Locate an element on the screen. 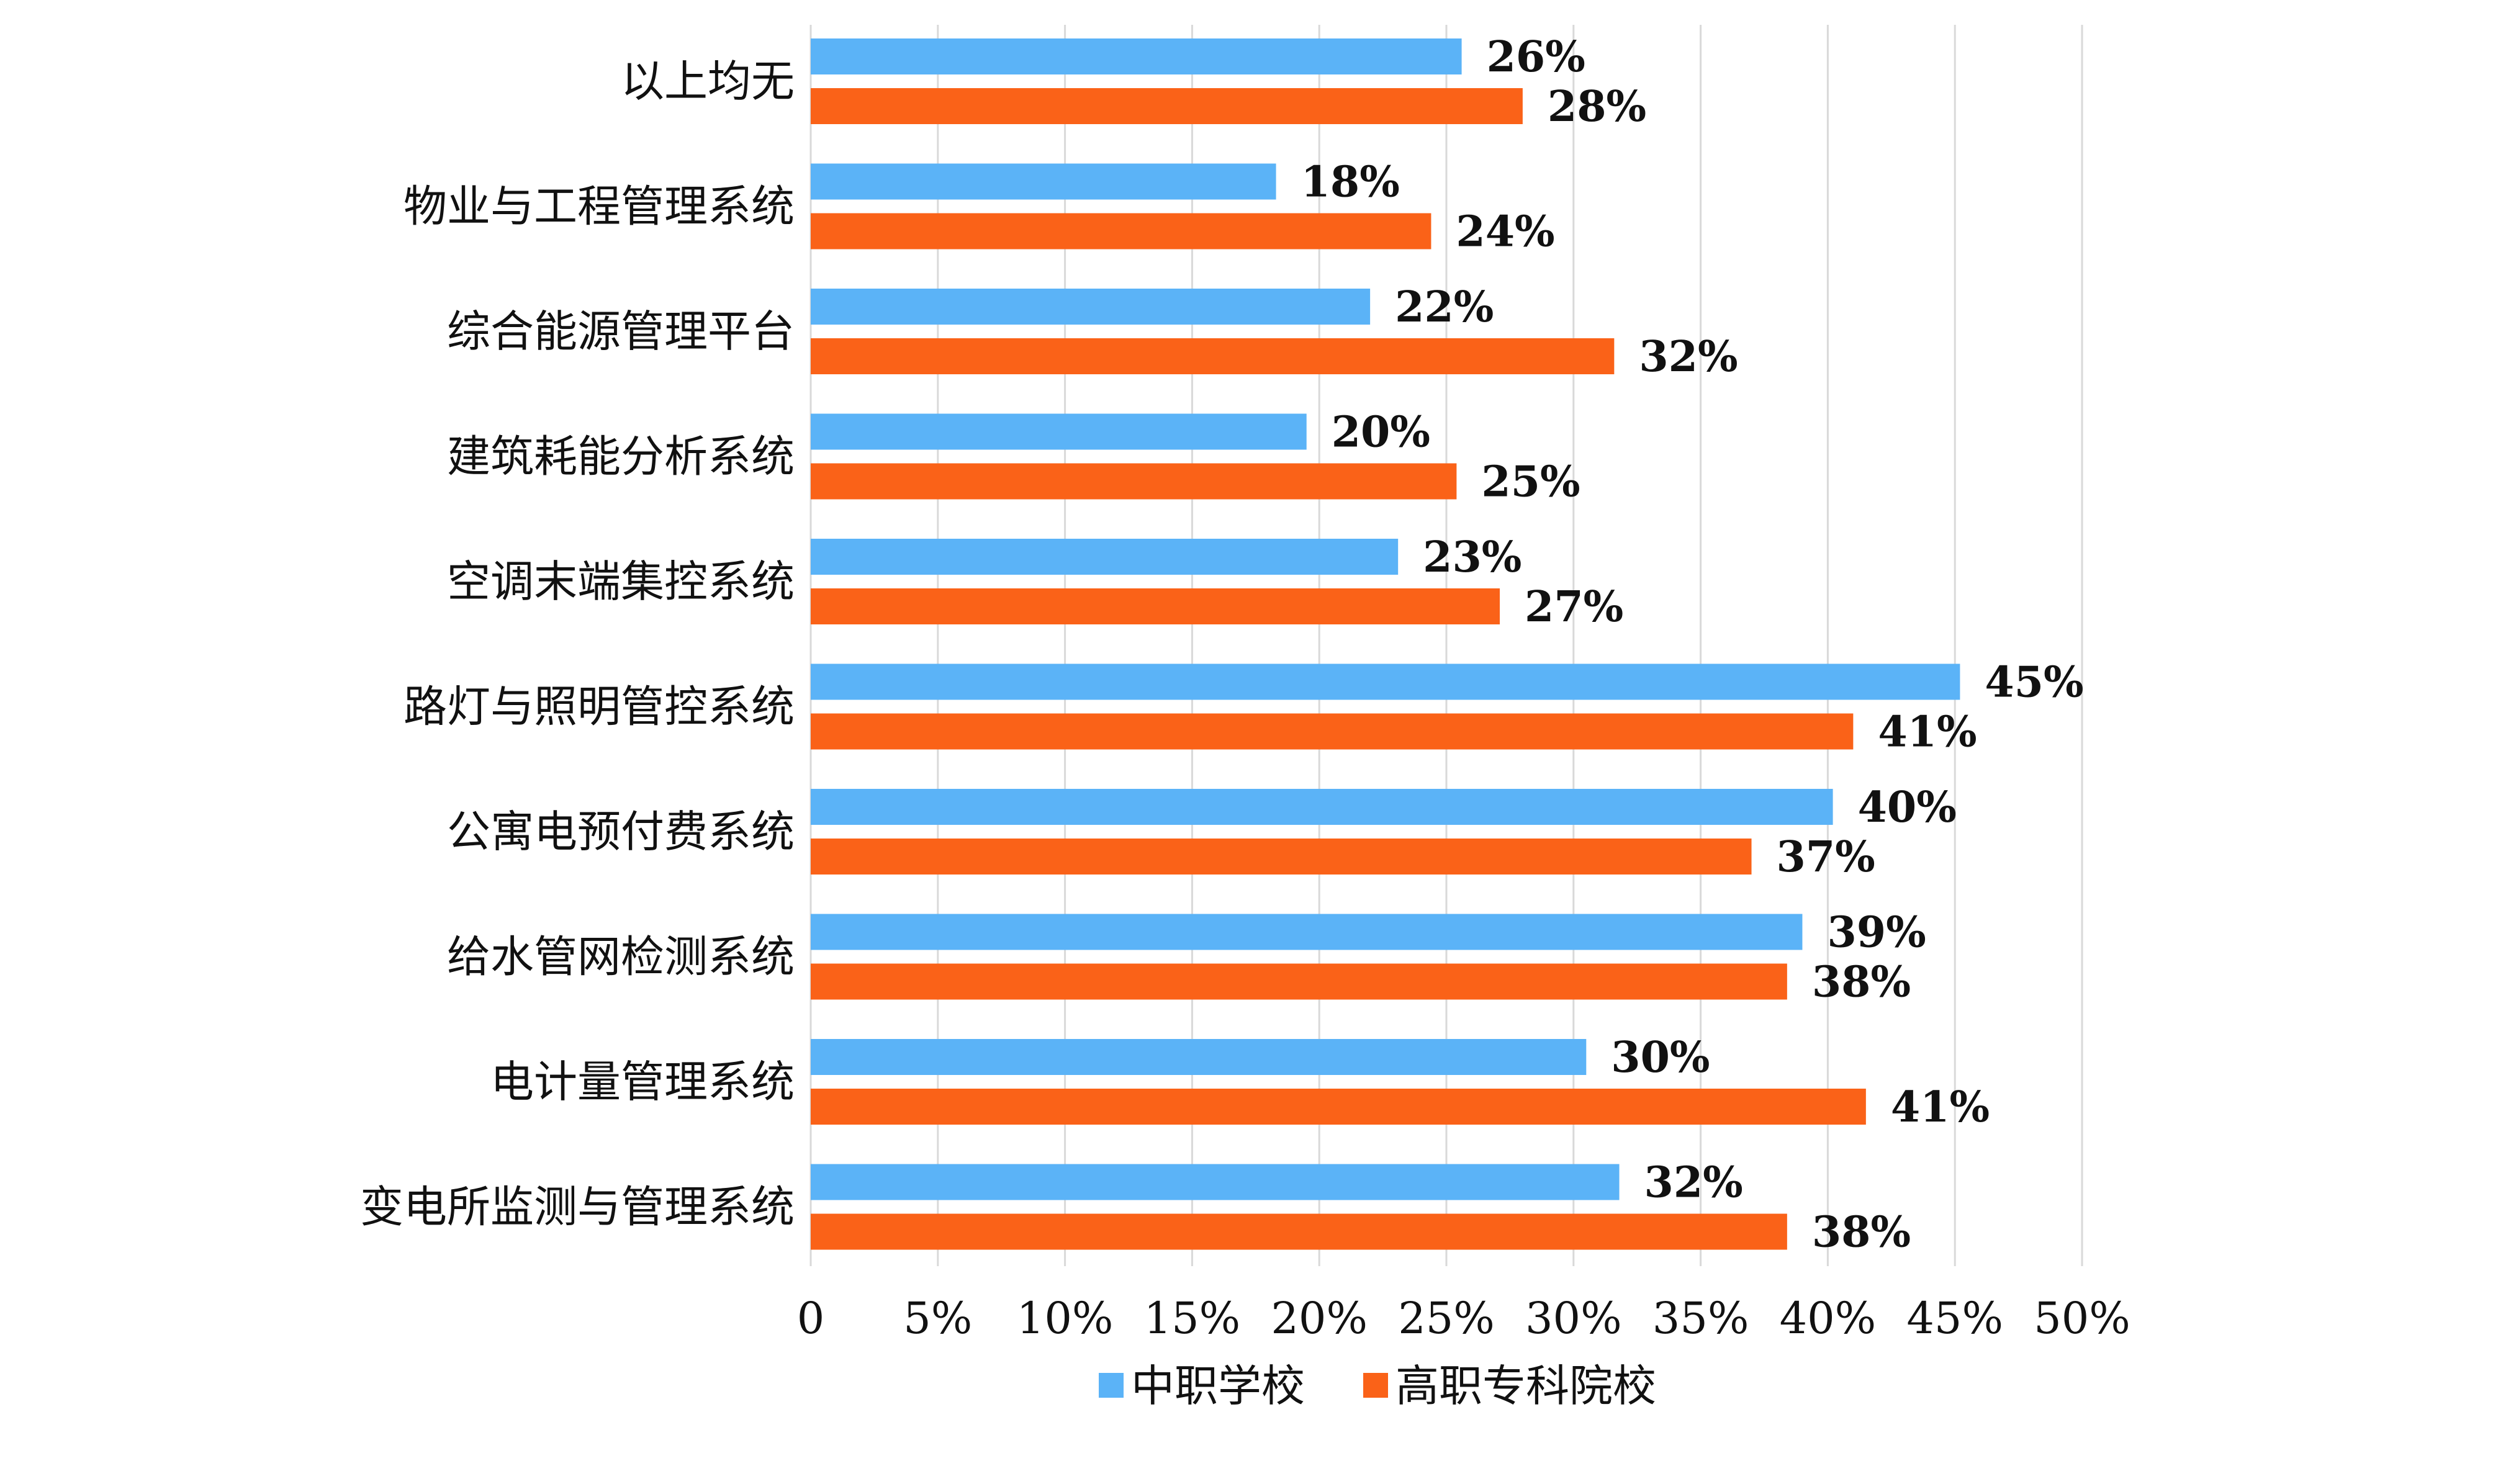 Image resolution: width=2493 pixels, height=1484 pixels. category-label: 建筑耗能分析系统 is located at coordinates (621, 456).